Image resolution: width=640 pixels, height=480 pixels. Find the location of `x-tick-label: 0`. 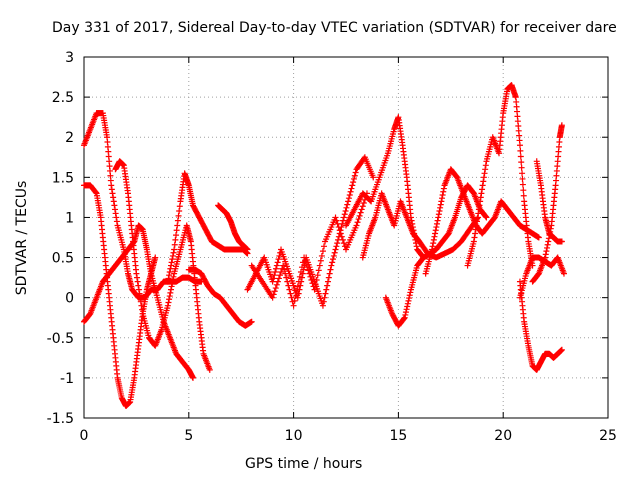

x-tick-label: 0 is located at coordinates (84, 436).